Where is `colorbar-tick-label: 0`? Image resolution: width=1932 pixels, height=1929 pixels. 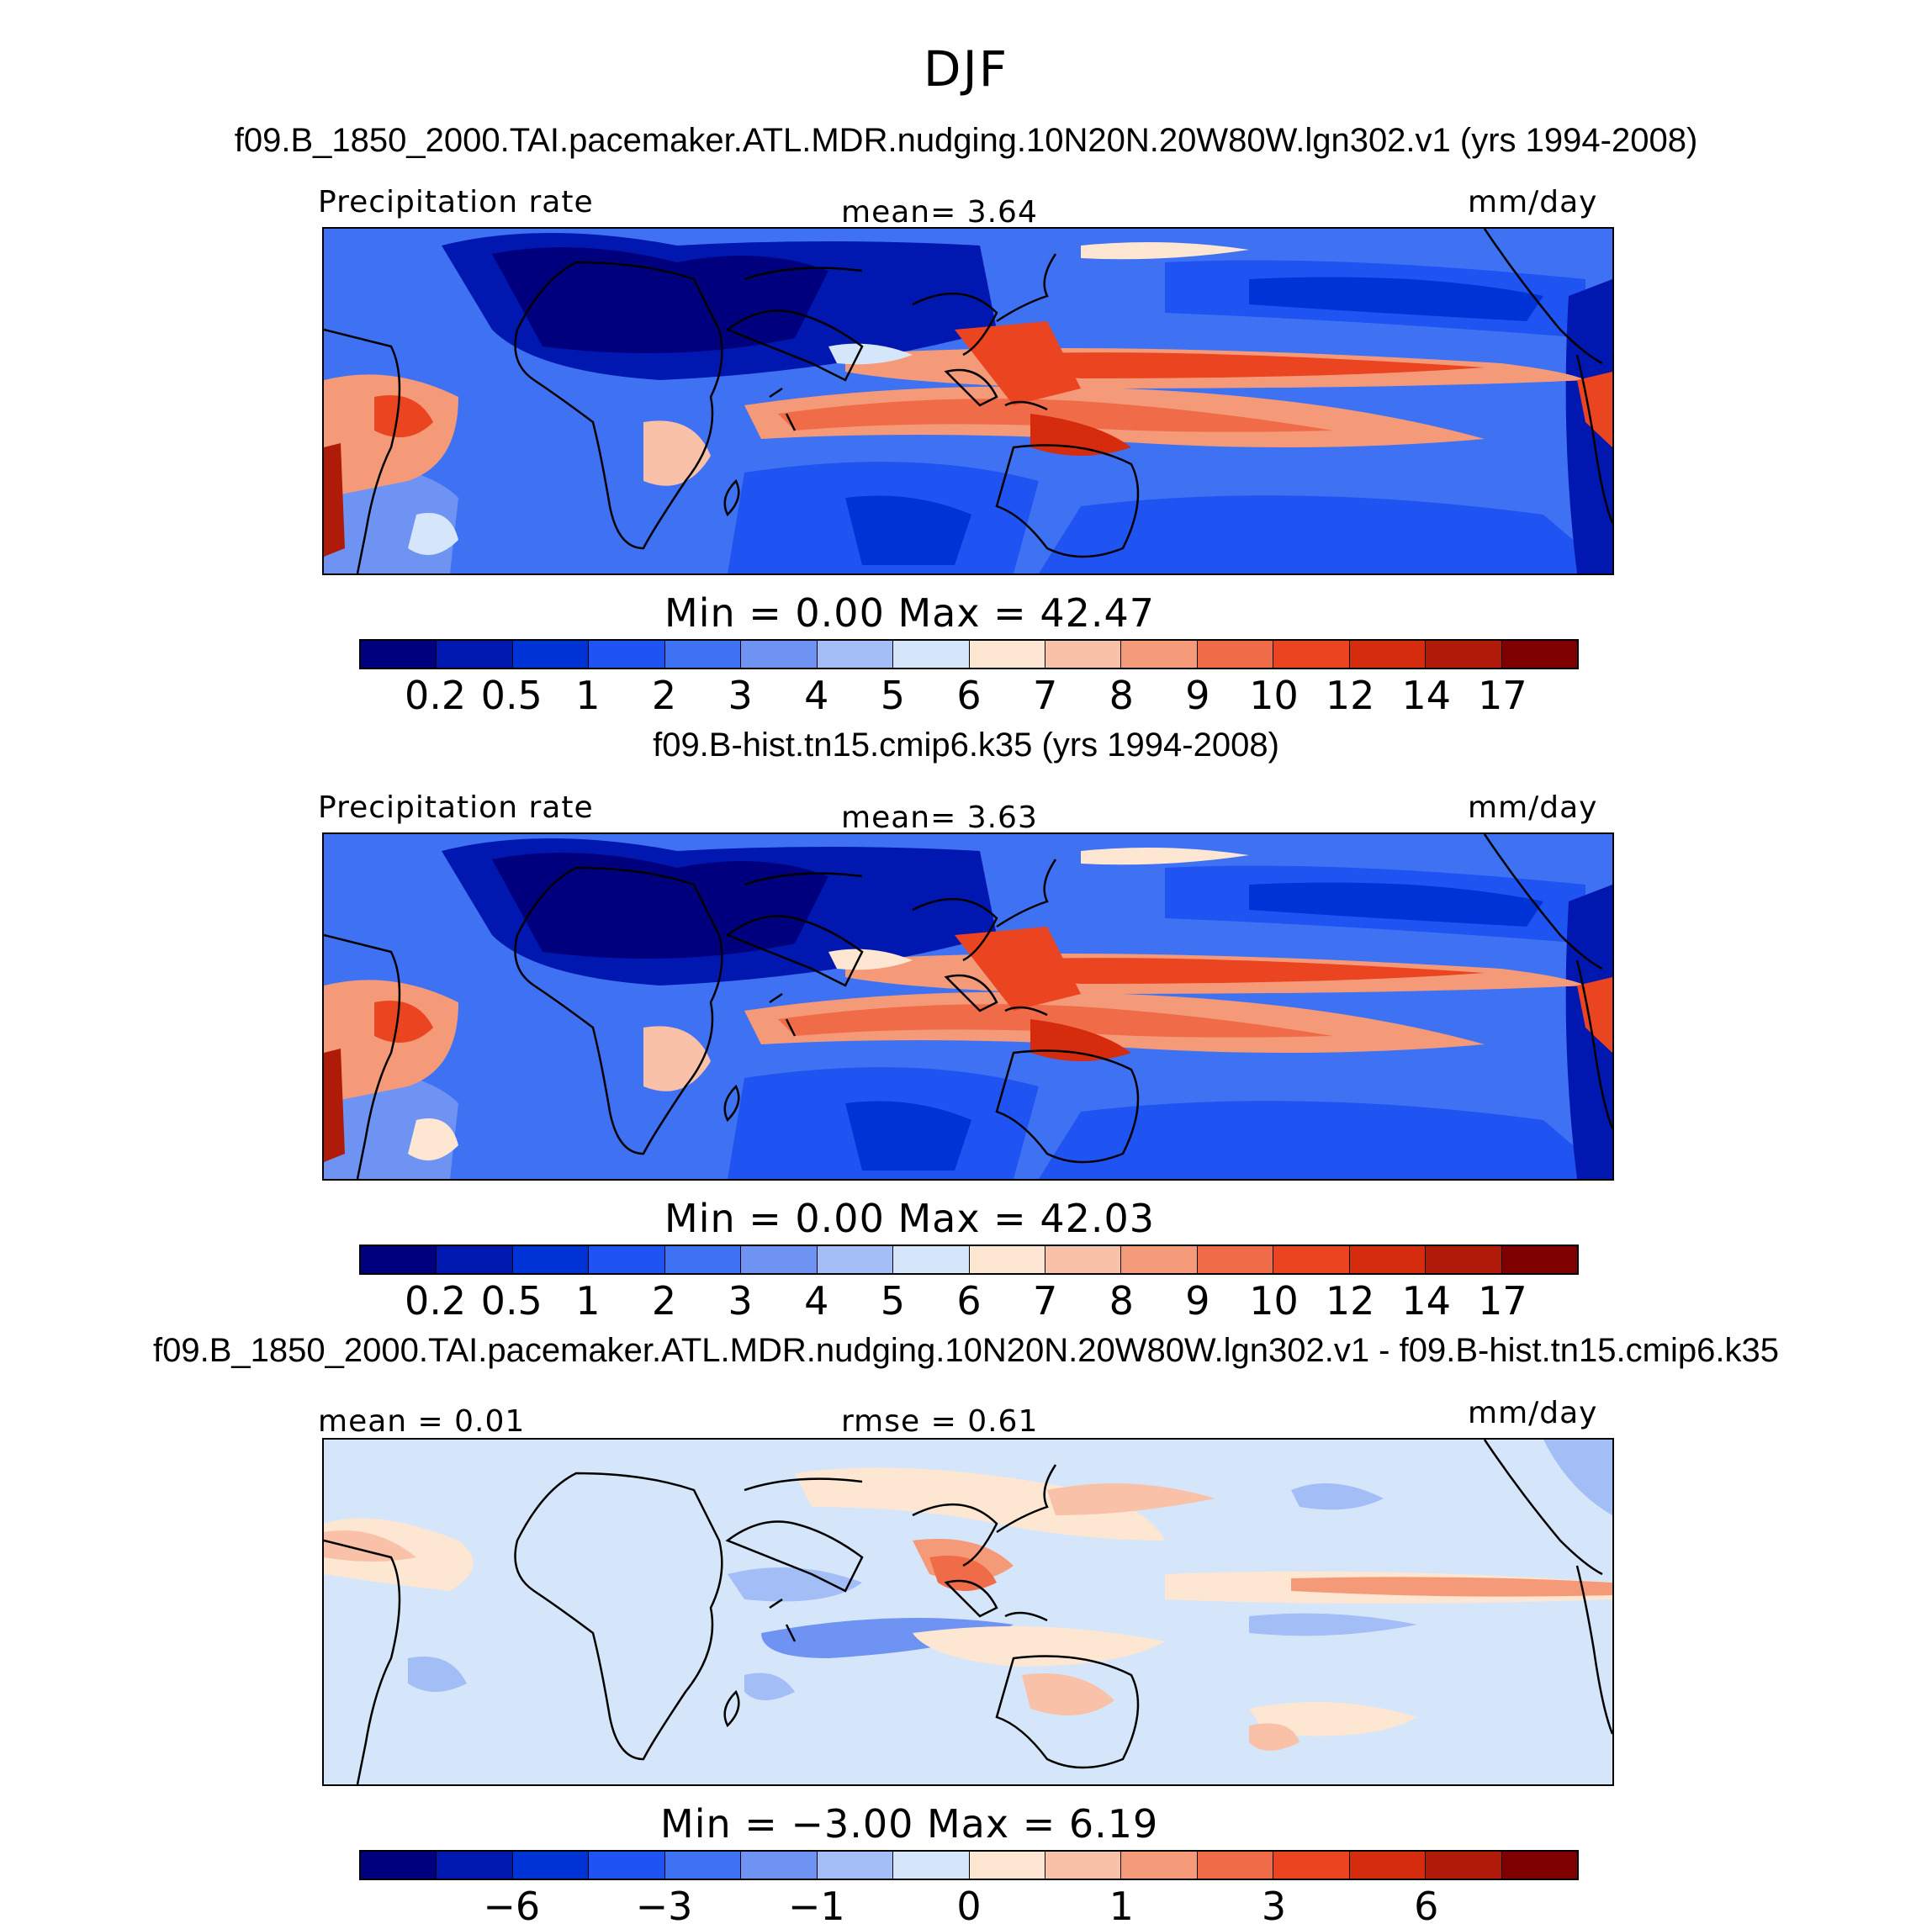 colorbar-tick-label: 0 is located at coordinates (969, 1907).